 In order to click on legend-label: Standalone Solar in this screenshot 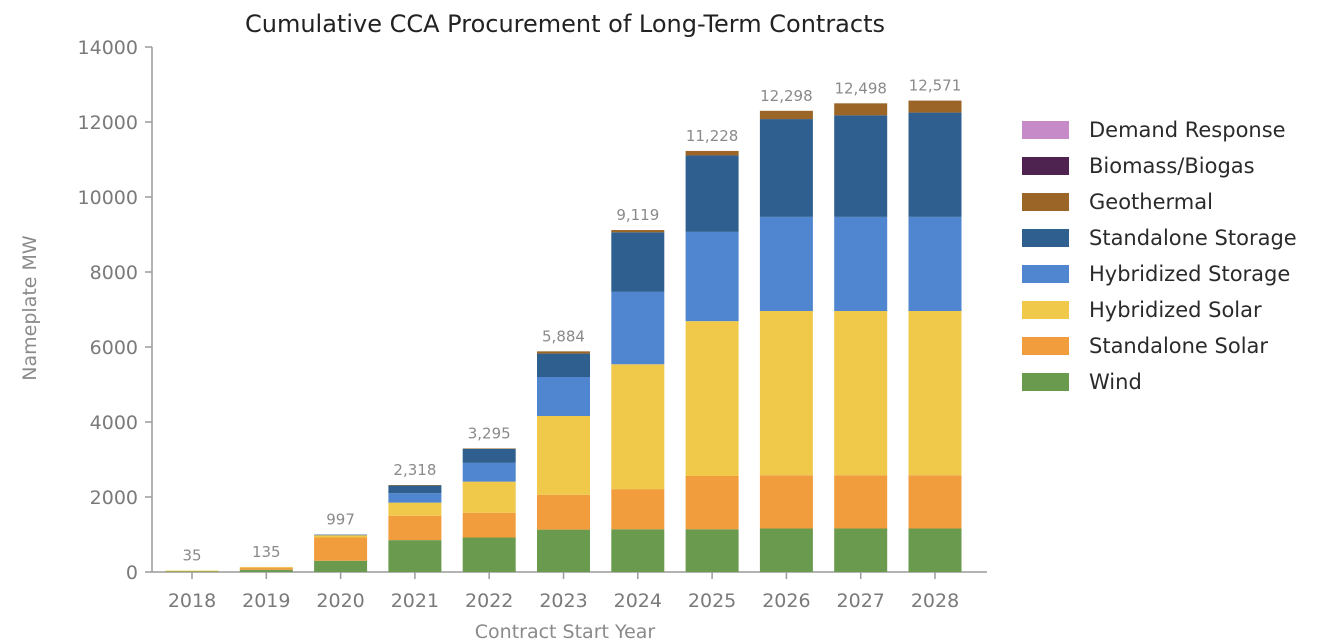, I will do `click(1178, 346)`.